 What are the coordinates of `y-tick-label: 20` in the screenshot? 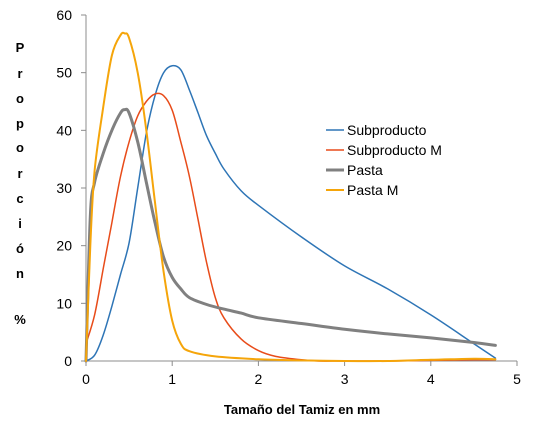 It's located at (64, 246).